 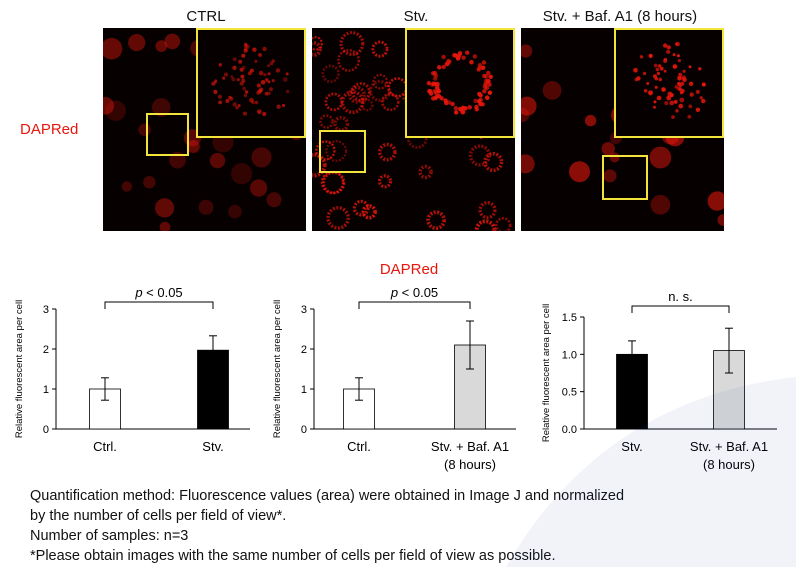 What do you see at coordinates (569, 318) in the screenshot?
I see `y-tick-label: 1.5` at bounding box center [569, 318].